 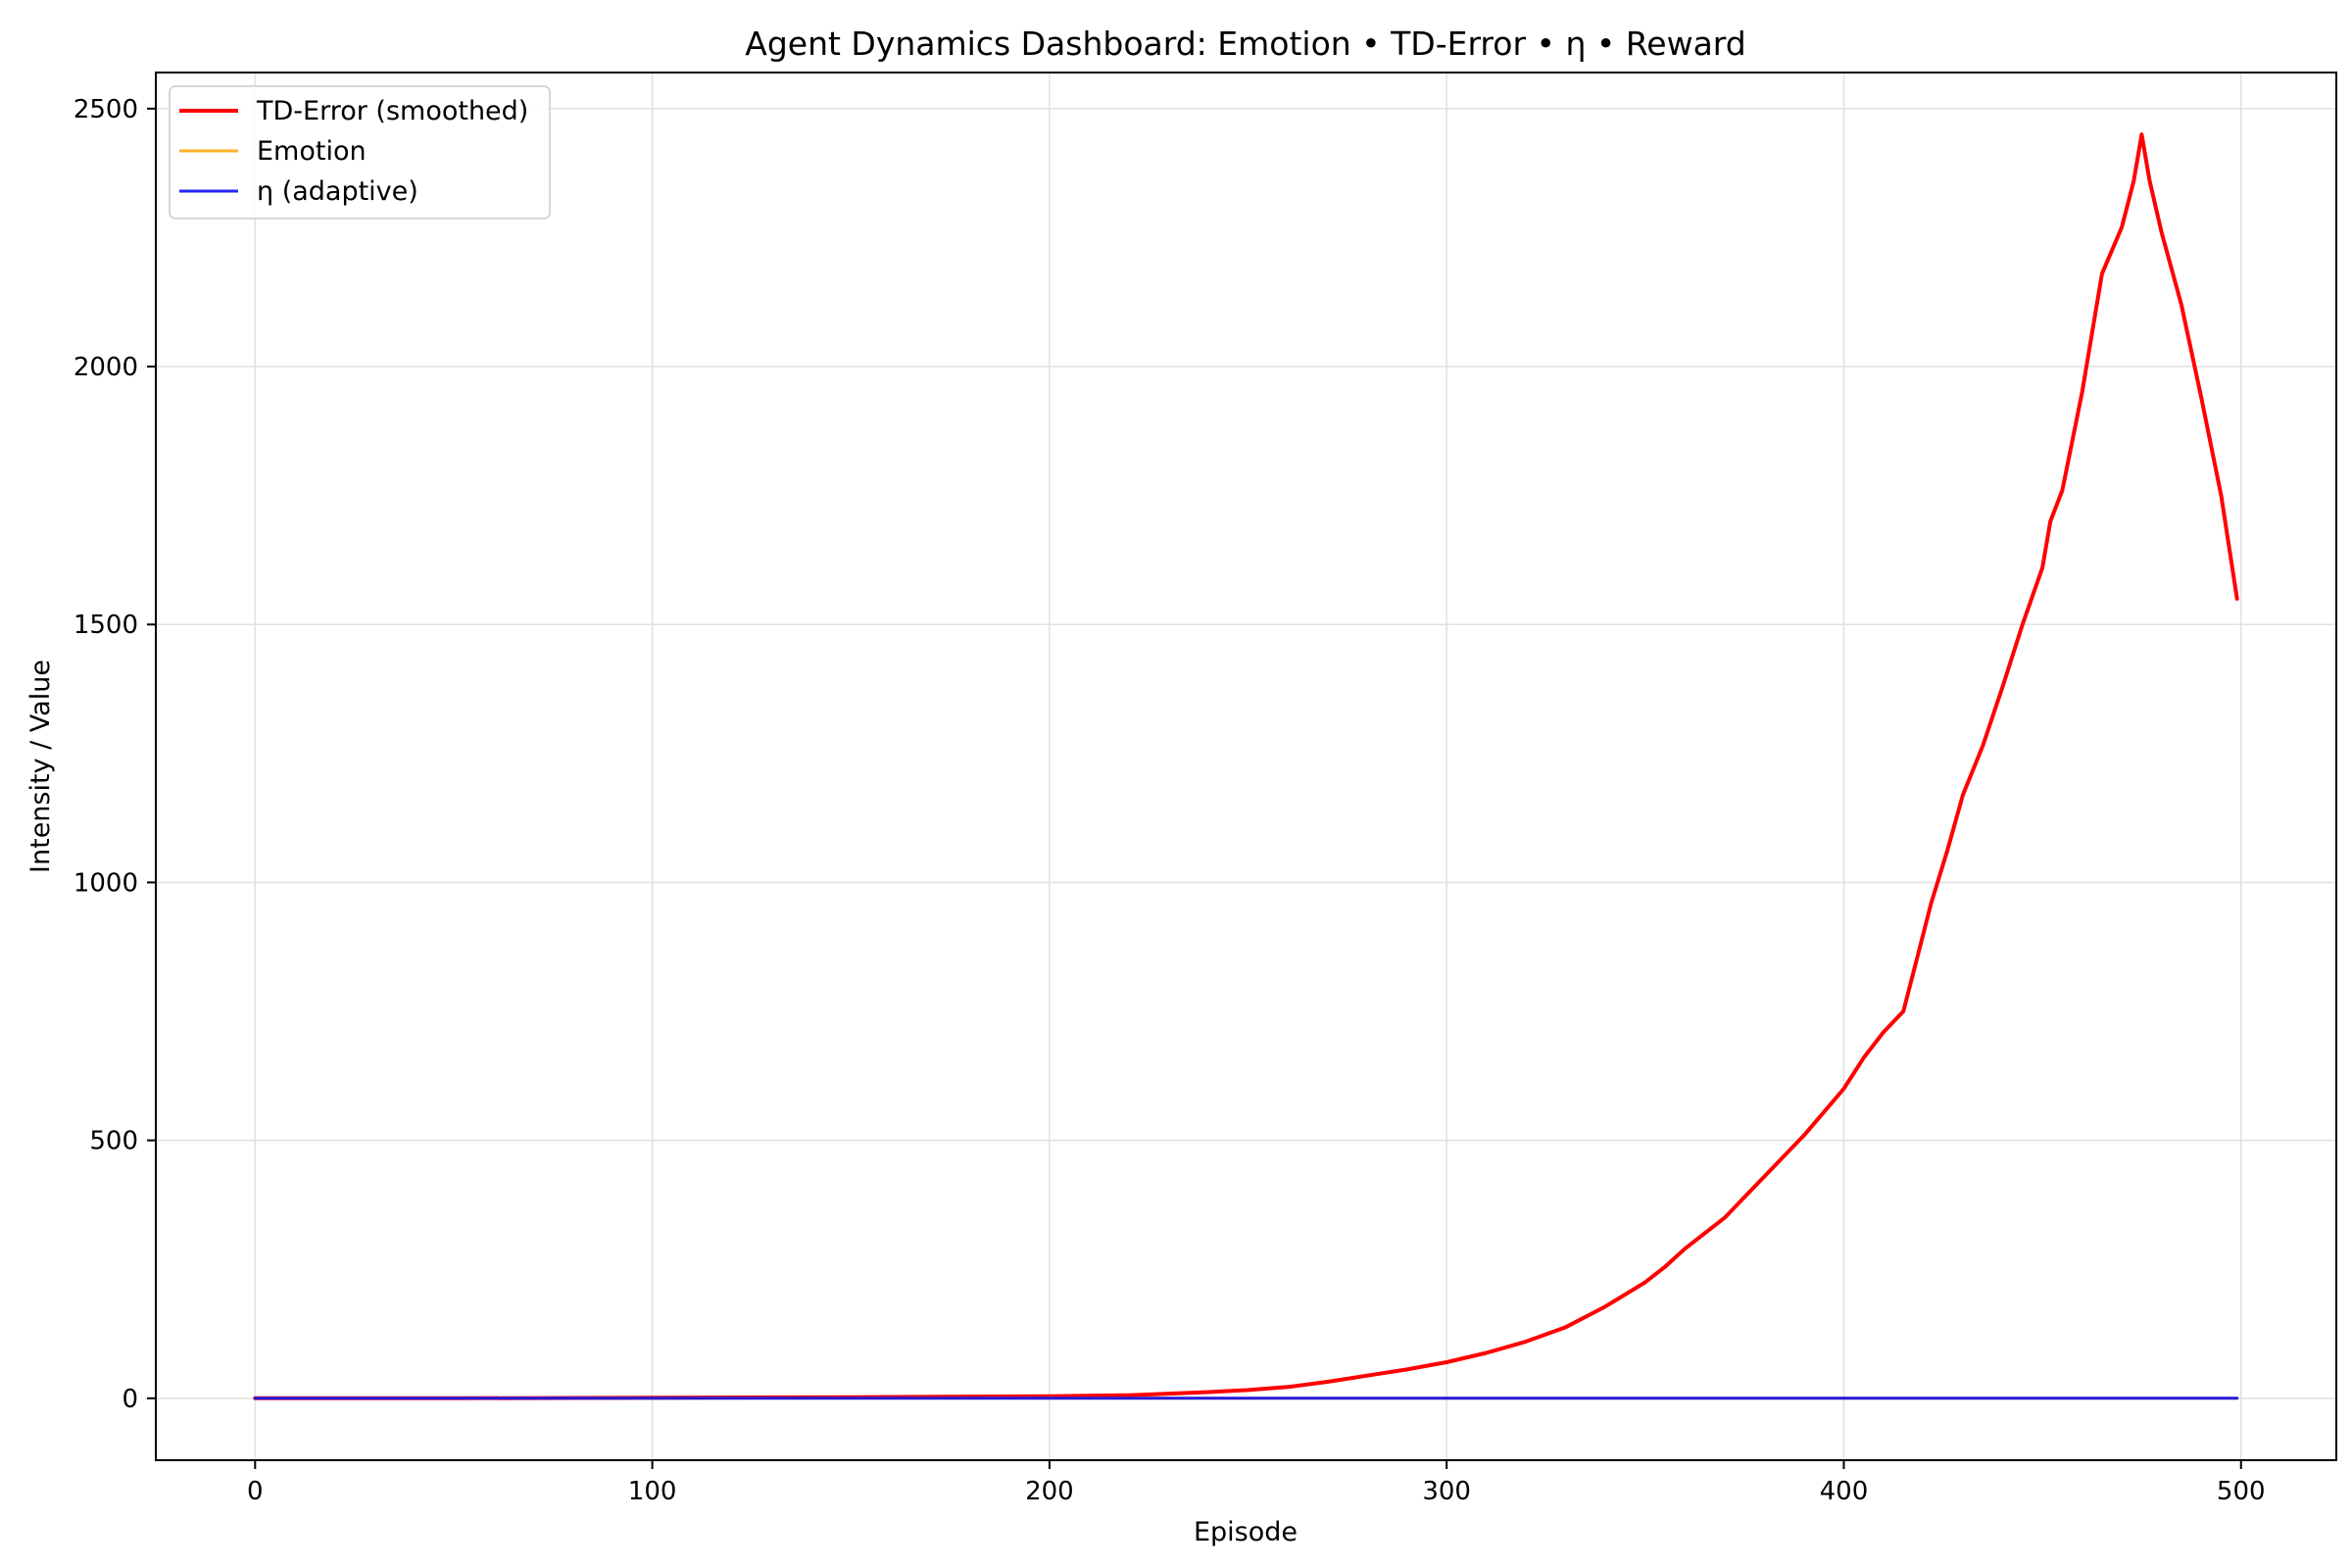 I want to click on y-tick-label: 0, so click(x=130, y=1399).